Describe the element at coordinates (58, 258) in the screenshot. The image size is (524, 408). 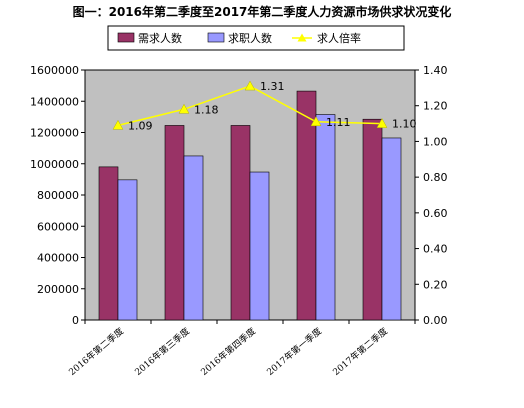
I see `left-axis-tick-label: 400000` at that location.